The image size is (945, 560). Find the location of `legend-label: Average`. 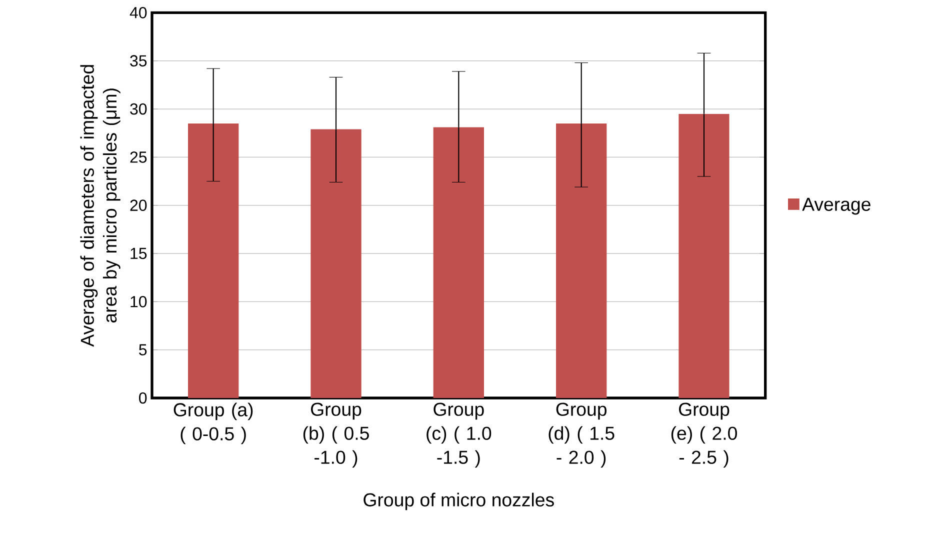

legend-label: Average is located at coordinates (836, 206).